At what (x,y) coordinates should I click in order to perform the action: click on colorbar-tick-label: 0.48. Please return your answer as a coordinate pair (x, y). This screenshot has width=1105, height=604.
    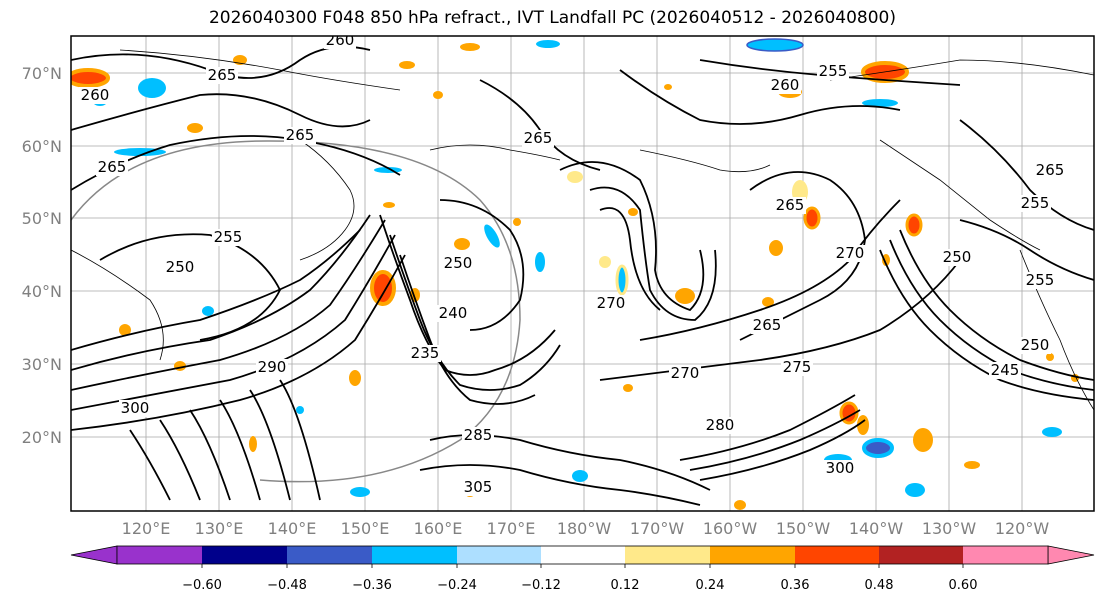
    Looking at the image, I should click on (879, 585).